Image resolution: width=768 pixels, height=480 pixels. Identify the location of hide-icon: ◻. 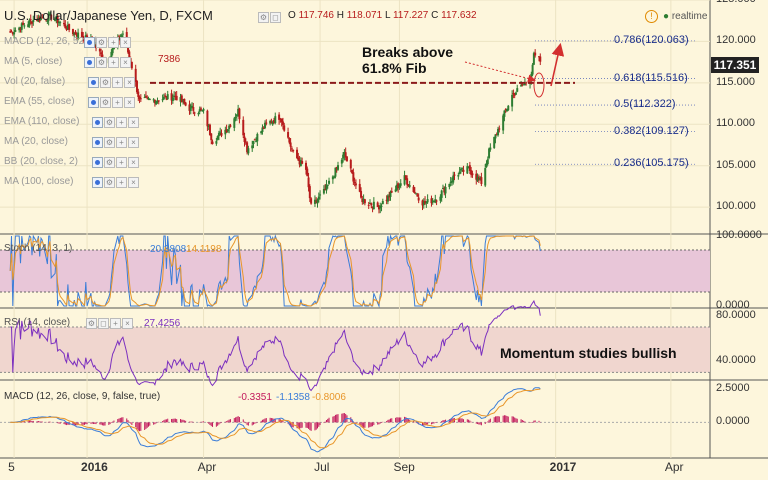
(275, 17).